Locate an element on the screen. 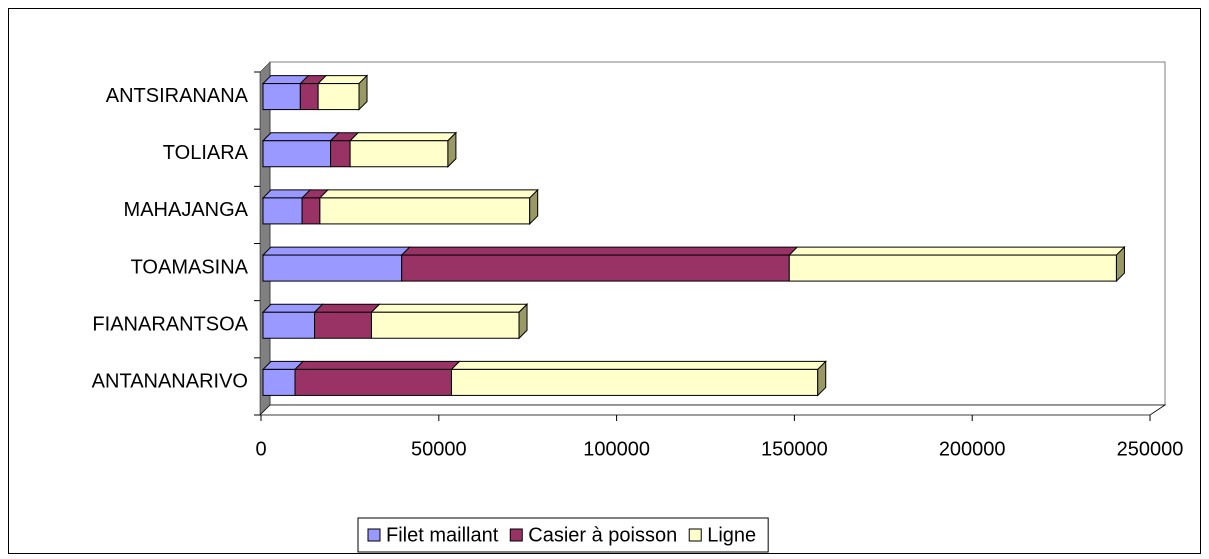  legend-label: Filet maillant is located at coordinates (442, 535).